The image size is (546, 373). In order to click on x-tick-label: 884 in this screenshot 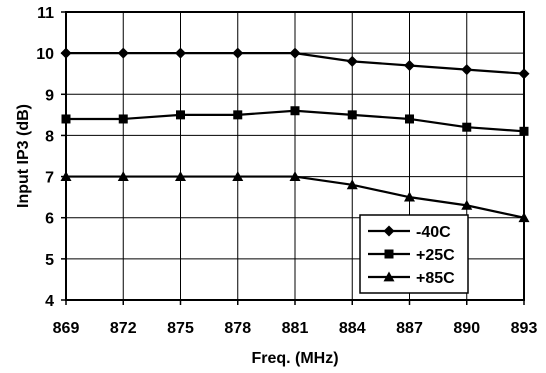, I will do `click(352, 328)`.